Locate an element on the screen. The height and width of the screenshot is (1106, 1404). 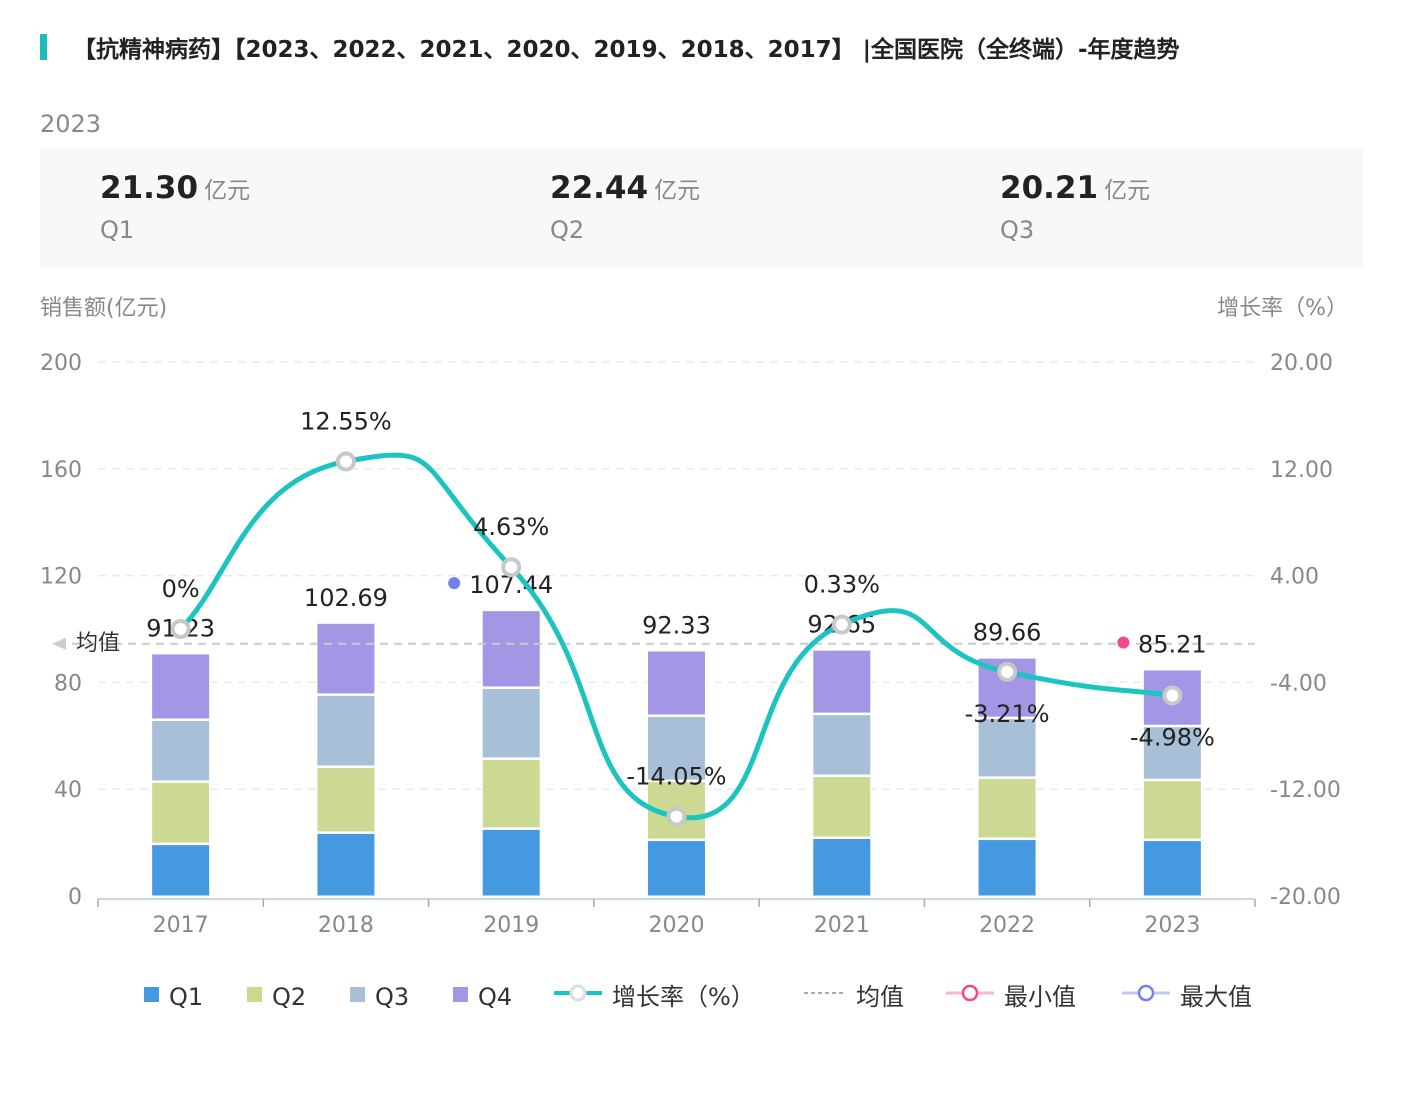
y-tick-label: 200 is located at coordinates (61, 363).